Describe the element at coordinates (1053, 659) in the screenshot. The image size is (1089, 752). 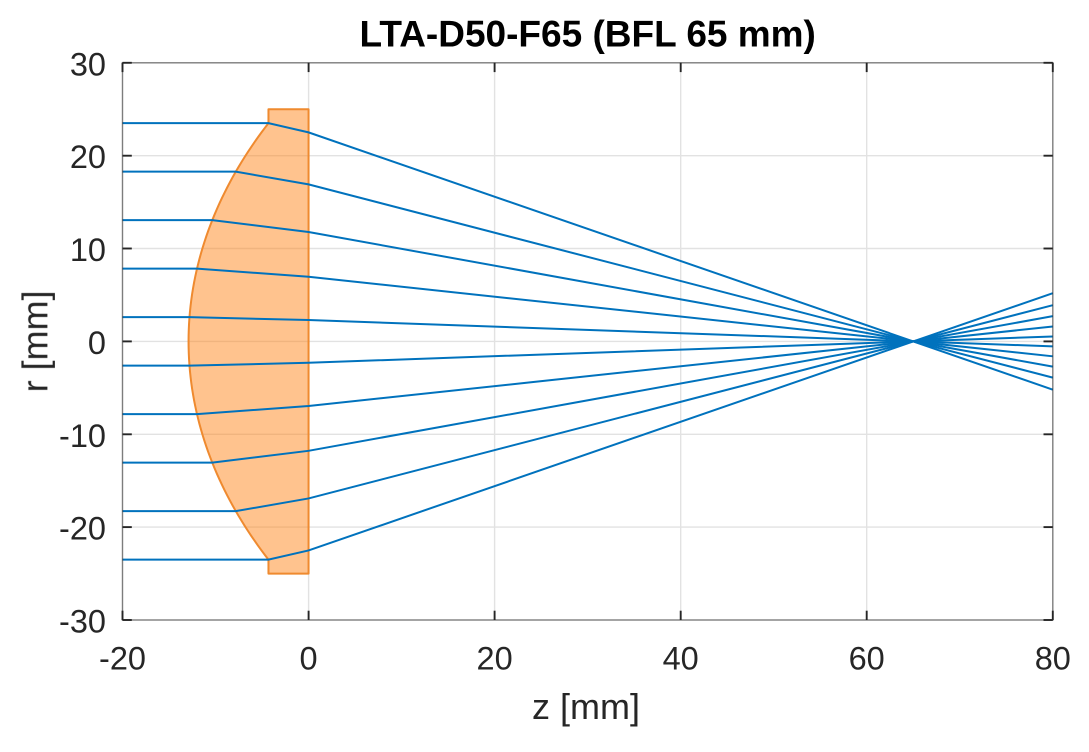
I see `svg-text: 80` at that location.